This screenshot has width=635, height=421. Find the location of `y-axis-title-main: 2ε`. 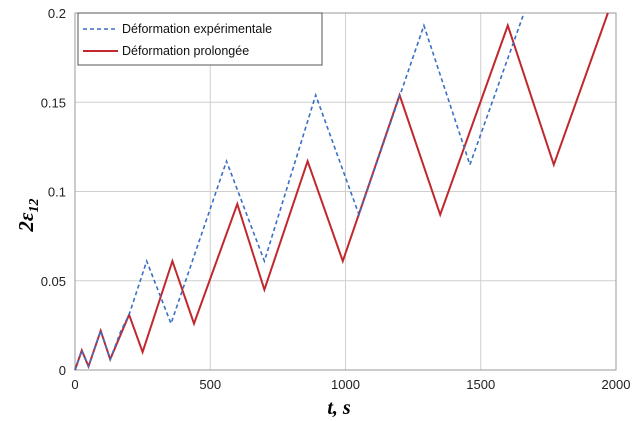

y-axis-title-main: 2ε is located at coordinates (26, 222).